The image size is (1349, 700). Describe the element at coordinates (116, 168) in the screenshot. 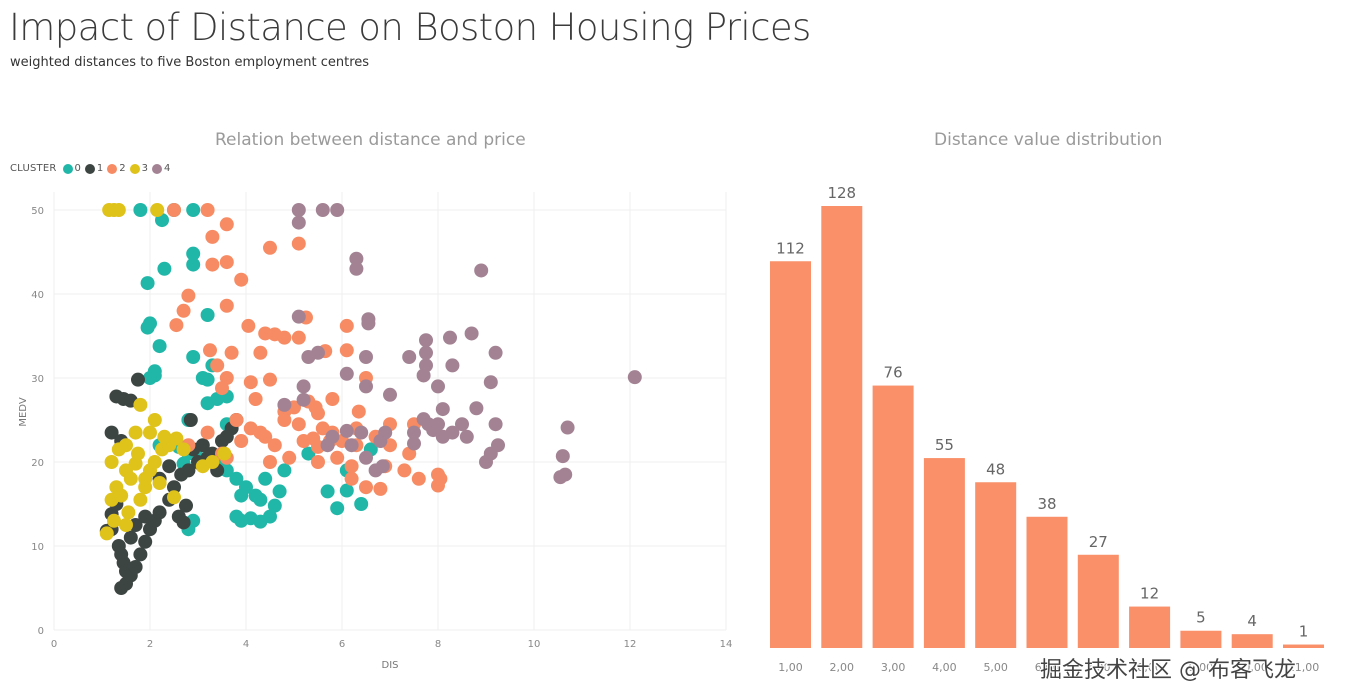

I see `legend-item-2: 2` at that location.